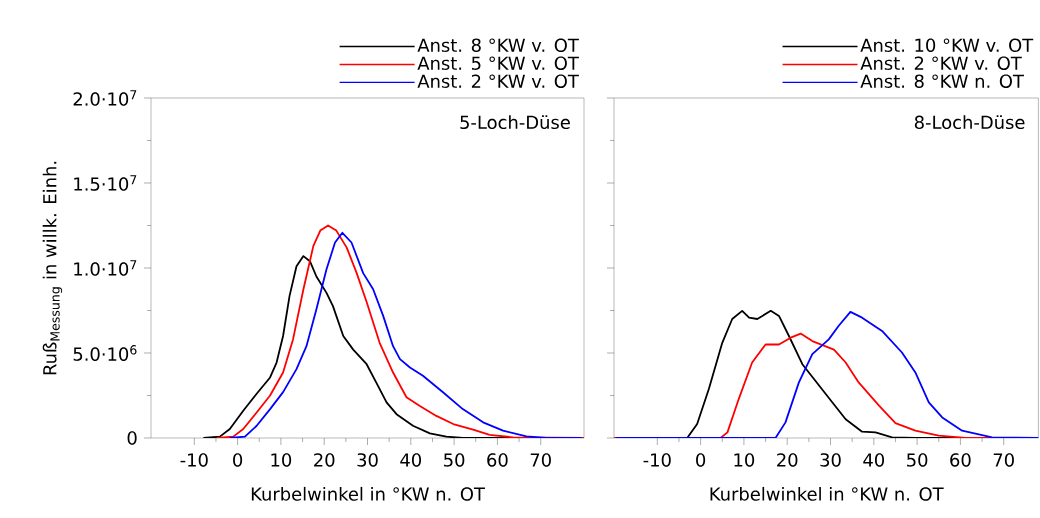 This screenshot has width=1040, height=518. I want to click on legend-label: Anst. 5 °KW v. OT, so click(498, 63).